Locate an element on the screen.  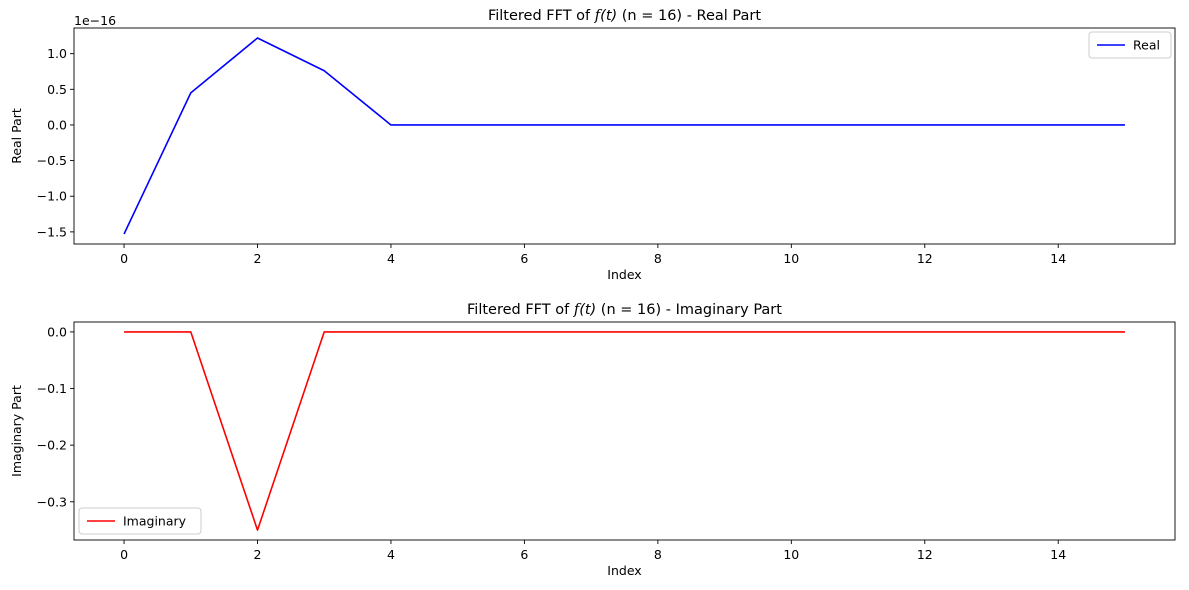
y-axis-label: Imaginary Part is located at coordinates (16, 431).